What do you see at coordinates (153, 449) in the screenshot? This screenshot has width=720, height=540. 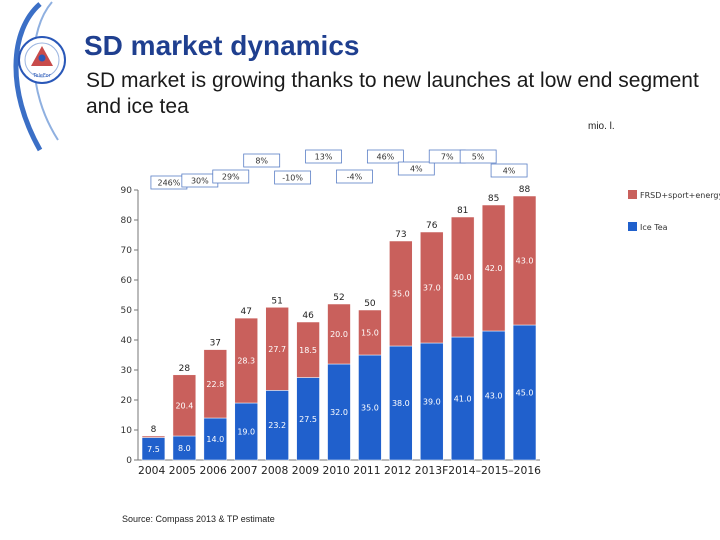 I see `data-label-ice-tea: 7.5` at bounding box center [153, 449].